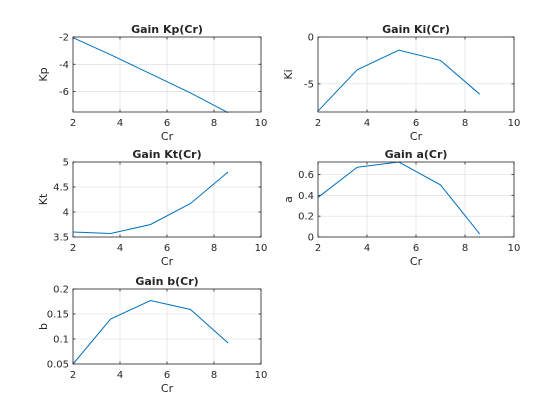  What do you see at coordinates (416, 29) in the screenshot?
I see `chart-title: Gain Ki(Cr)` at bounding box center [416, 29].